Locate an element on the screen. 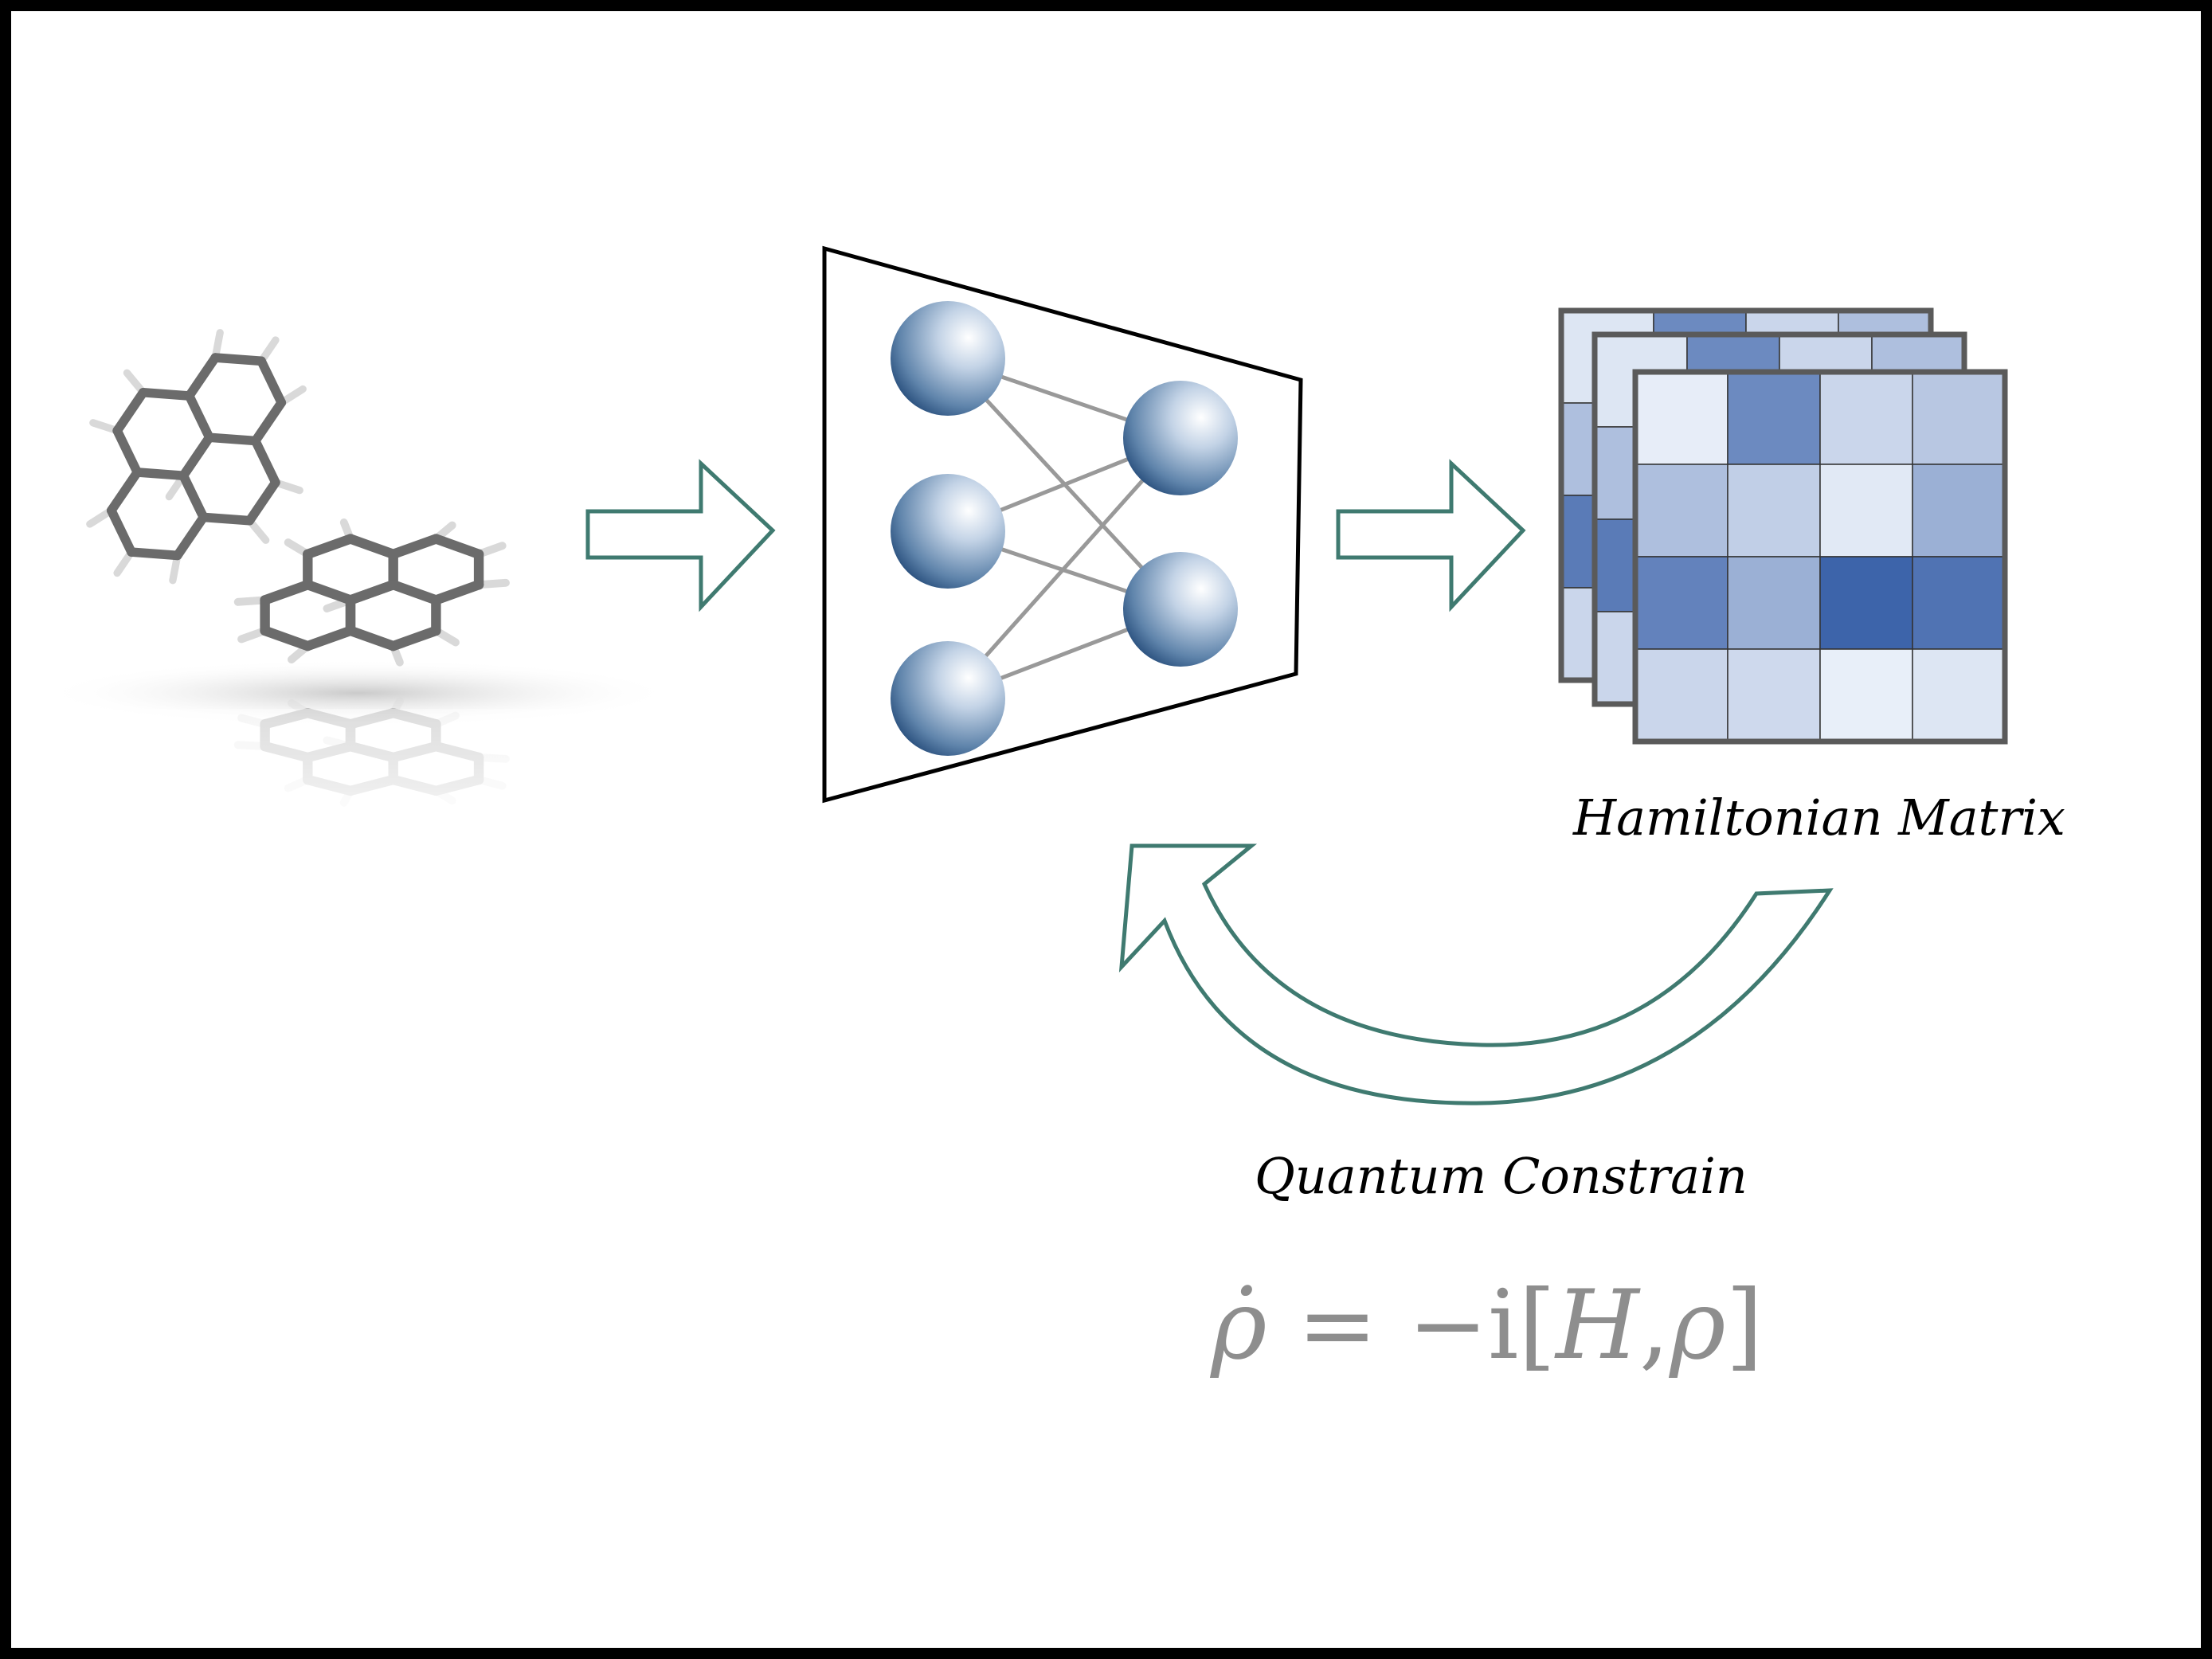 This screenshot has height=1659, width=2212. molecule-1-icon is located at coordinates (196, 457).